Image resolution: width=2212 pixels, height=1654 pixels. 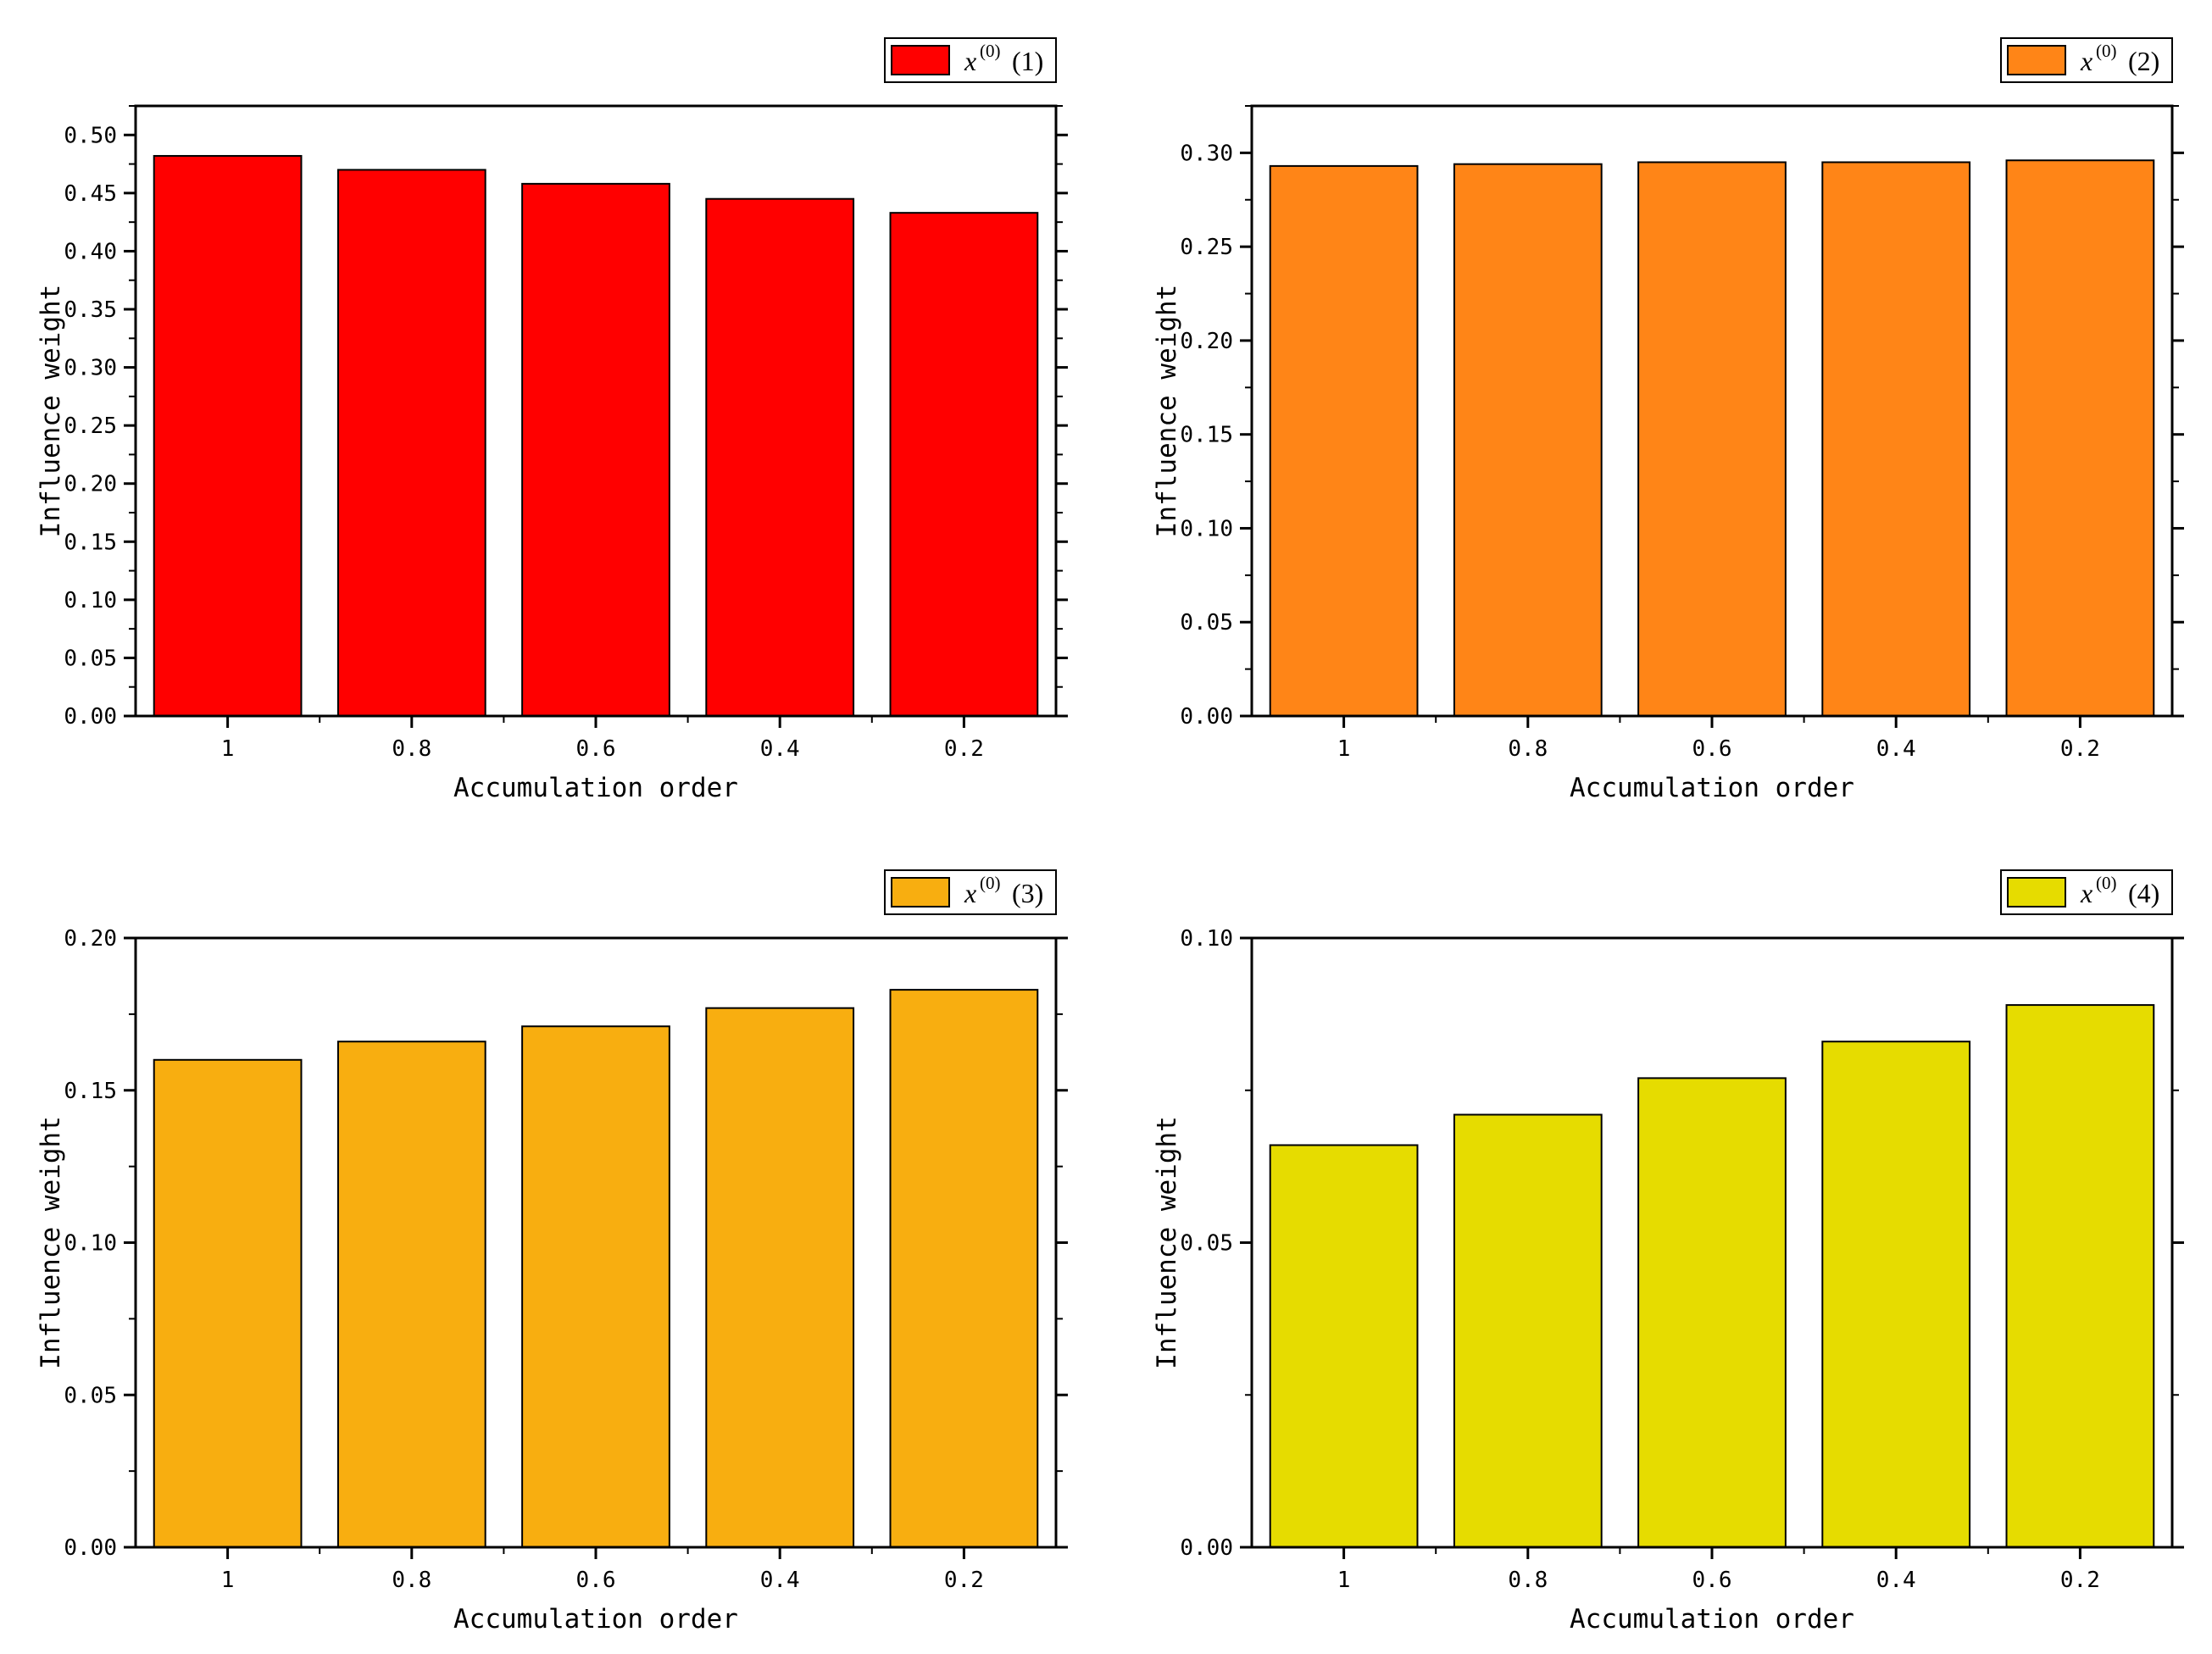 What do you see at coordinates (2143, 893) in the screenshot?
I see `legend-index: (4)` at bounding box center [2143, 893].